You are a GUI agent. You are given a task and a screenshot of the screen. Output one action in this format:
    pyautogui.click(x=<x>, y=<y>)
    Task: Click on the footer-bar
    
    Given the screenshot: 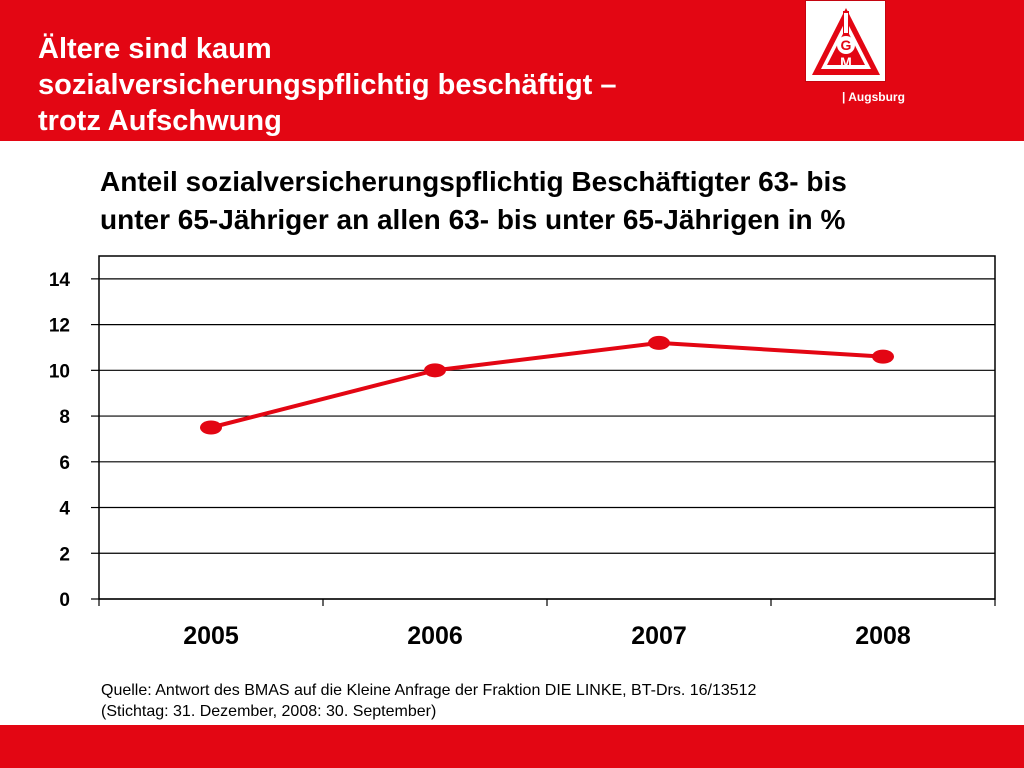 What is the action you would take?
    pyautogui.click(x=512, y=746)
    